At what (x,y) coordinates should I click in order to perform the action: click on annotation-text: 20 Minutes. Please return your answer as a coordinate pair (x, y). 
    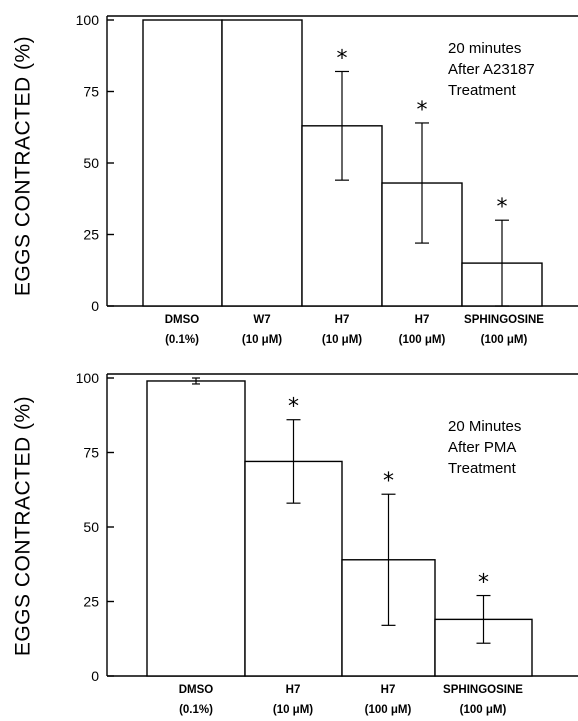
    Looking at the image, I should click on (484, 426).